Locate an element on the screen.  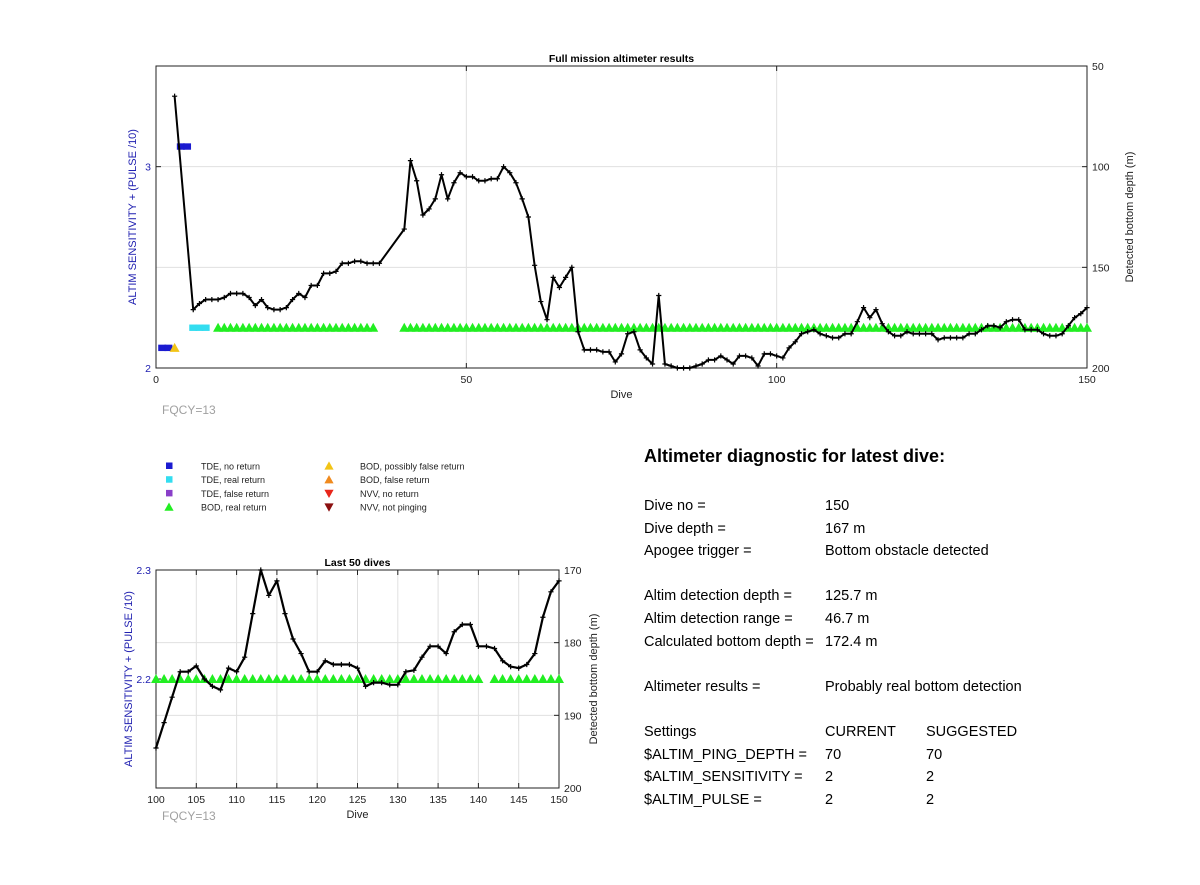
last-50-xtick-label: 125 is located at coordinates (358, 800).